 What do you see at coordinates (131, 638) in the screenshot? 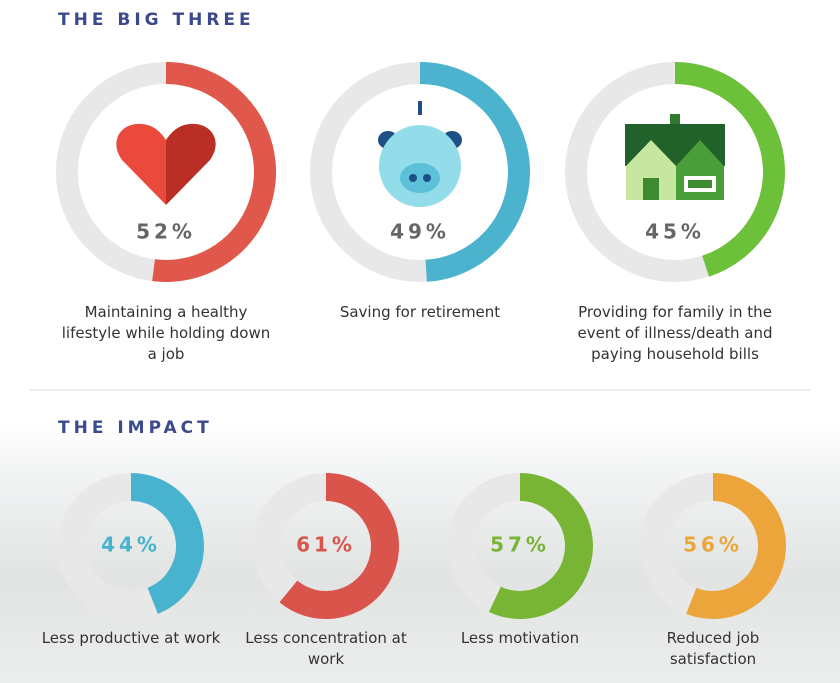
I see `category-label: Less productive at work` at bounding box center [131, 638].